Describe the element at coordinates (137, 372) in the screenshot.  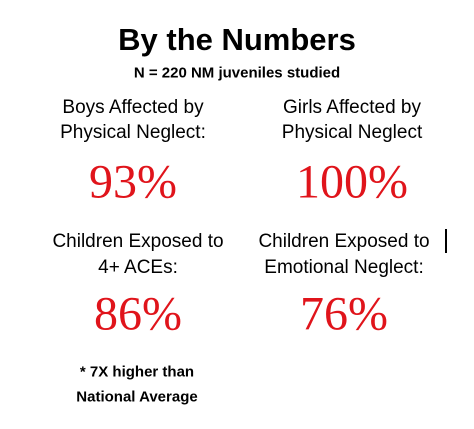
I see `footnote: * 7X higher than` at that location.